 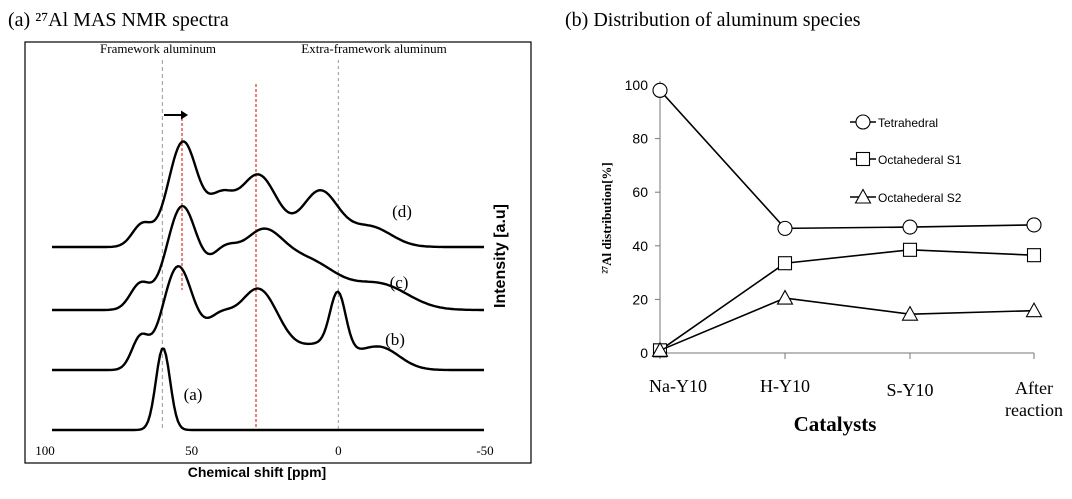 What do you see at coordinates (176, 115) in the screenshot?
I see `shift-arrow` at bounding box center [176, 115].